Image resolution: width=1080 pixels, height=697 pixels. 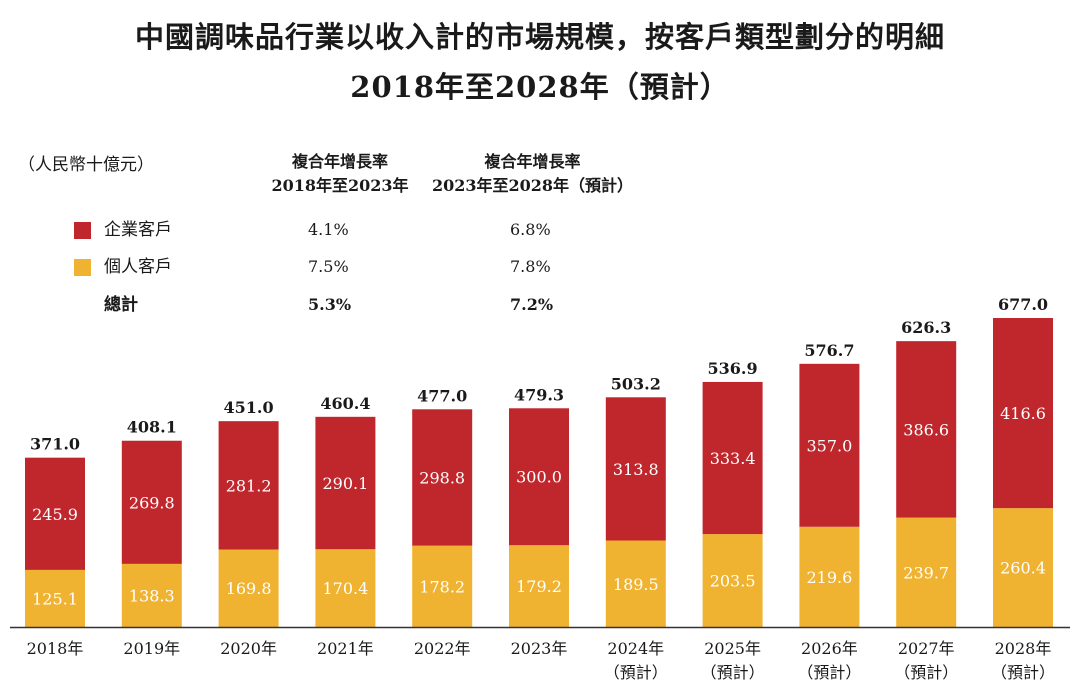 What do you see at coordinates (539, 648) in the screenshot?
I see `x-tick-5: 2023年` at bounding box center [539, 648].